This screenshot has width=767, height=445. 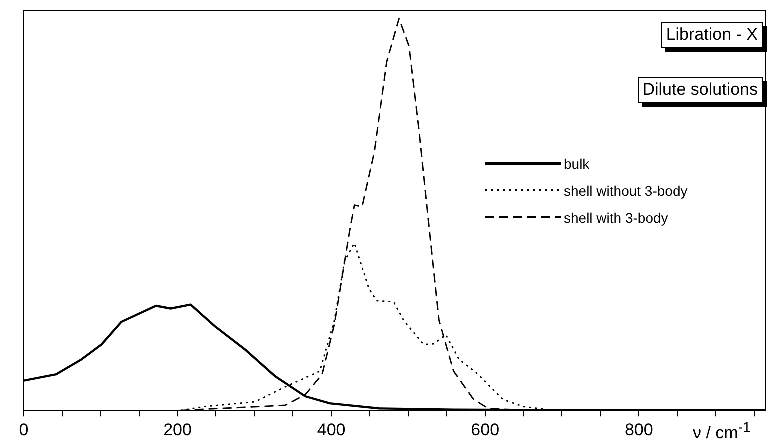 What do you see at coordinates (331, 430) in the screenshot?
I see `x-tick-label: 400` at bounding box center [331, 430].